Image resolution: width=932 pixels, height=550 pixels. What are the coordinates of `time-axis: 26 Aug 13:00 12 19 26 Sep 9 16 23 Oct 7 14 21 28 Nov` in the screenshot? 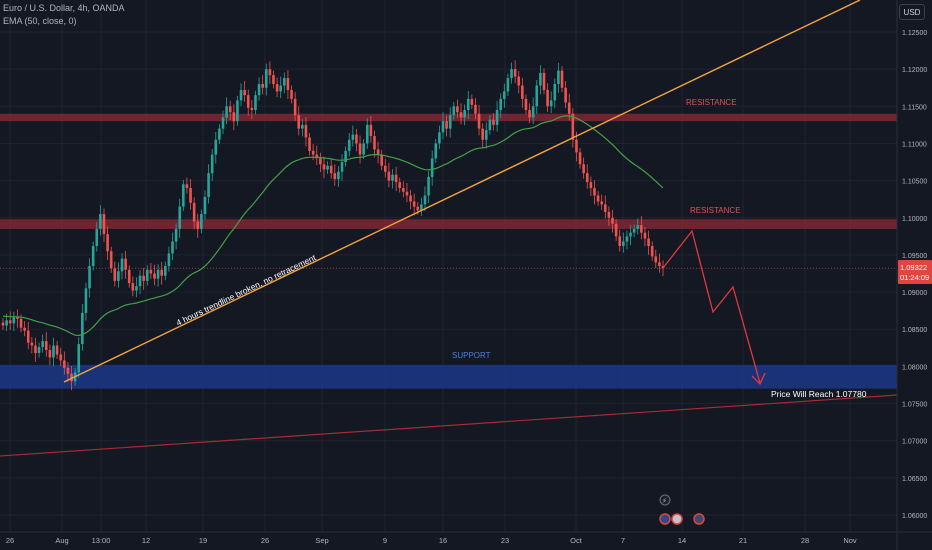 It's located at (466, 538).